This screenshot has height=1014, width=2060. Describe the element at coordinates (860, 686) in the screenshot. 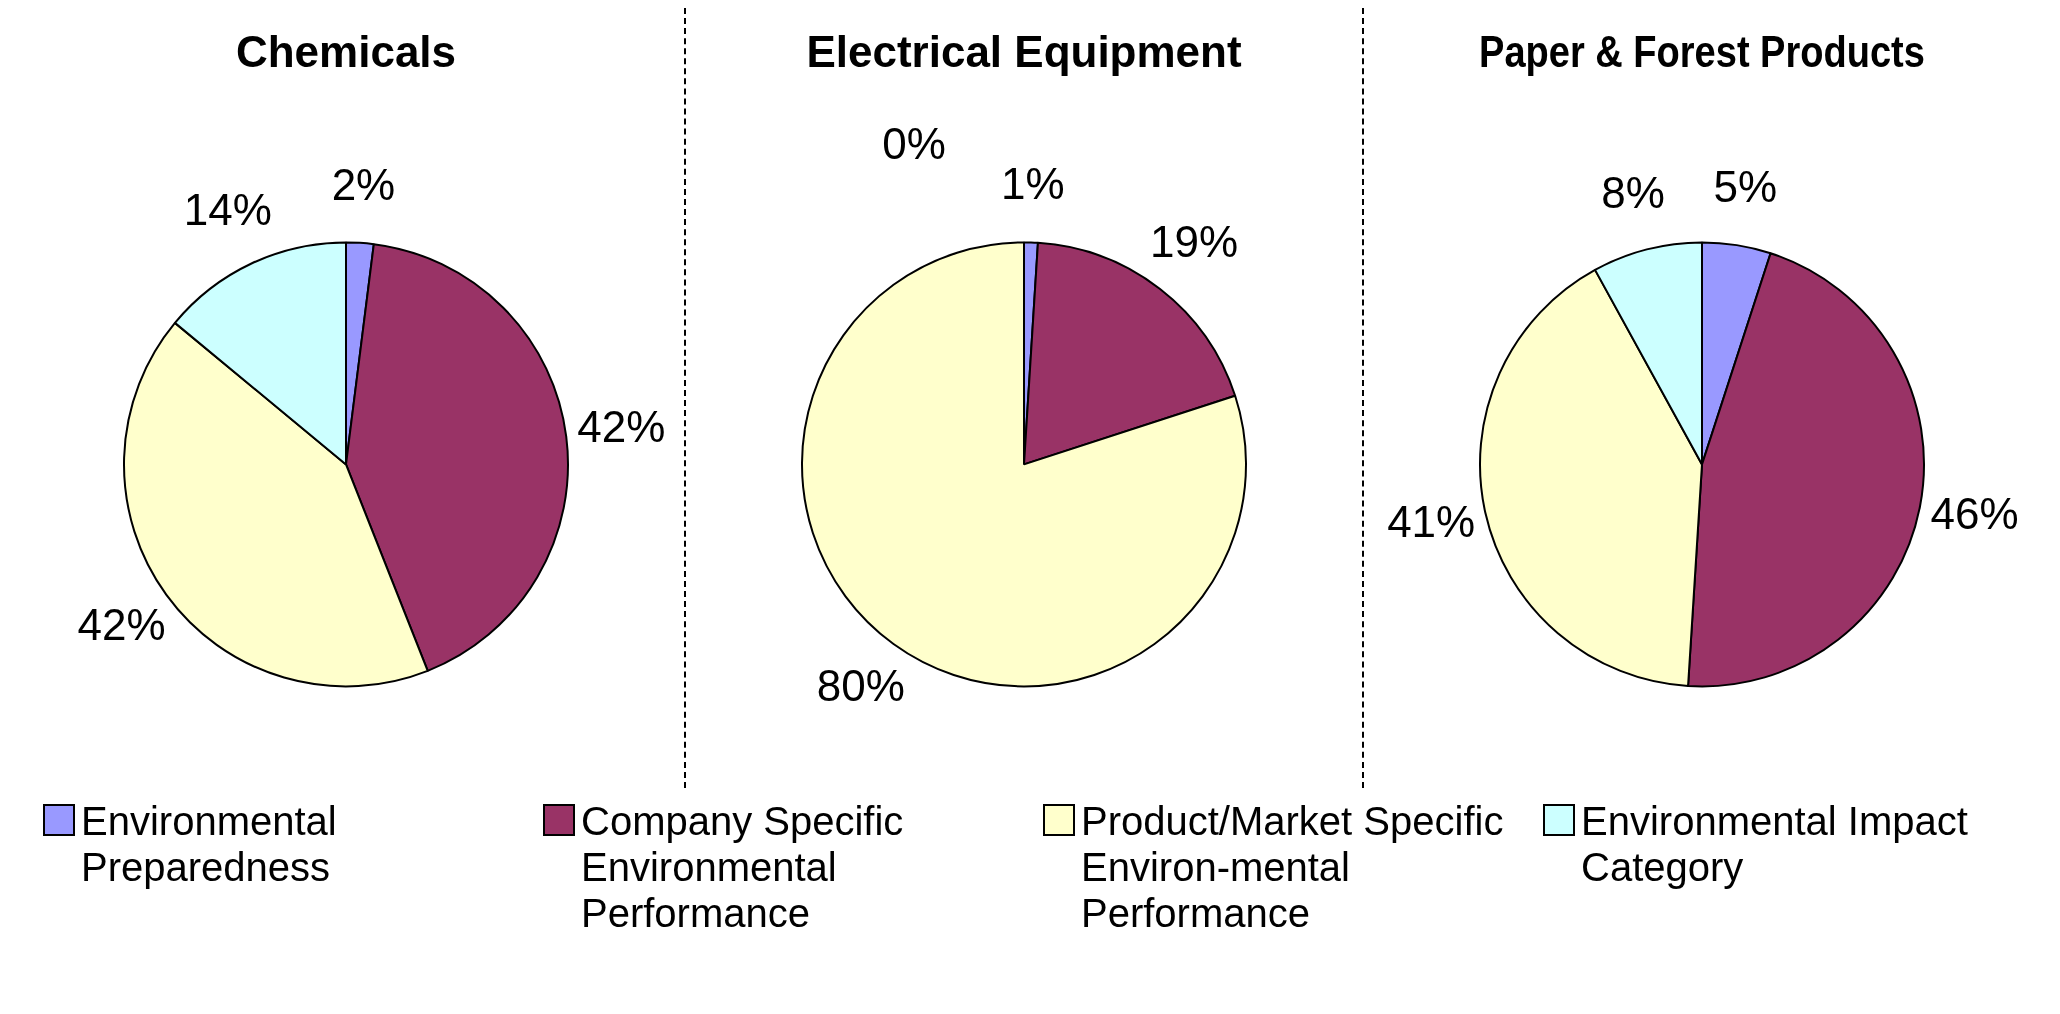

I see `data-label: 80%` at that location.